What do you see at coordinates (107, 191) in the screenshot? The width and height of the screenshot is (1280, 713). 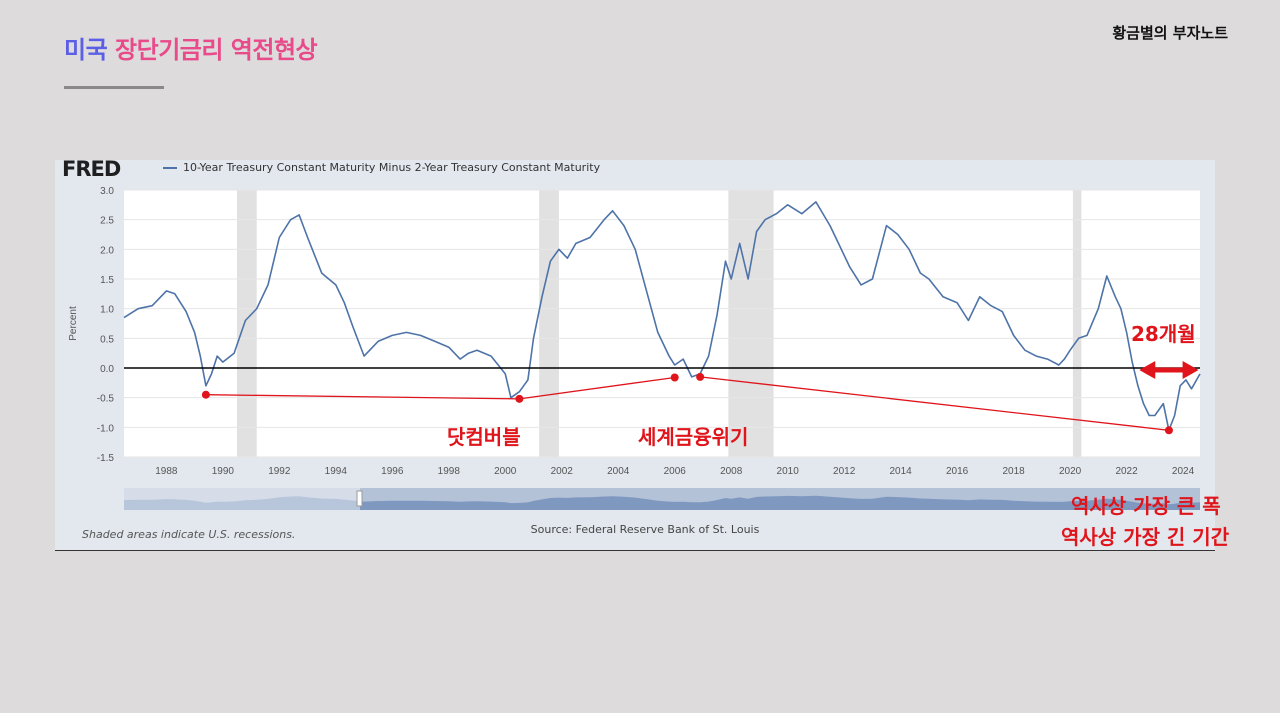 I see `y-tick-label: 3.0` at bounding box center [107, 191].